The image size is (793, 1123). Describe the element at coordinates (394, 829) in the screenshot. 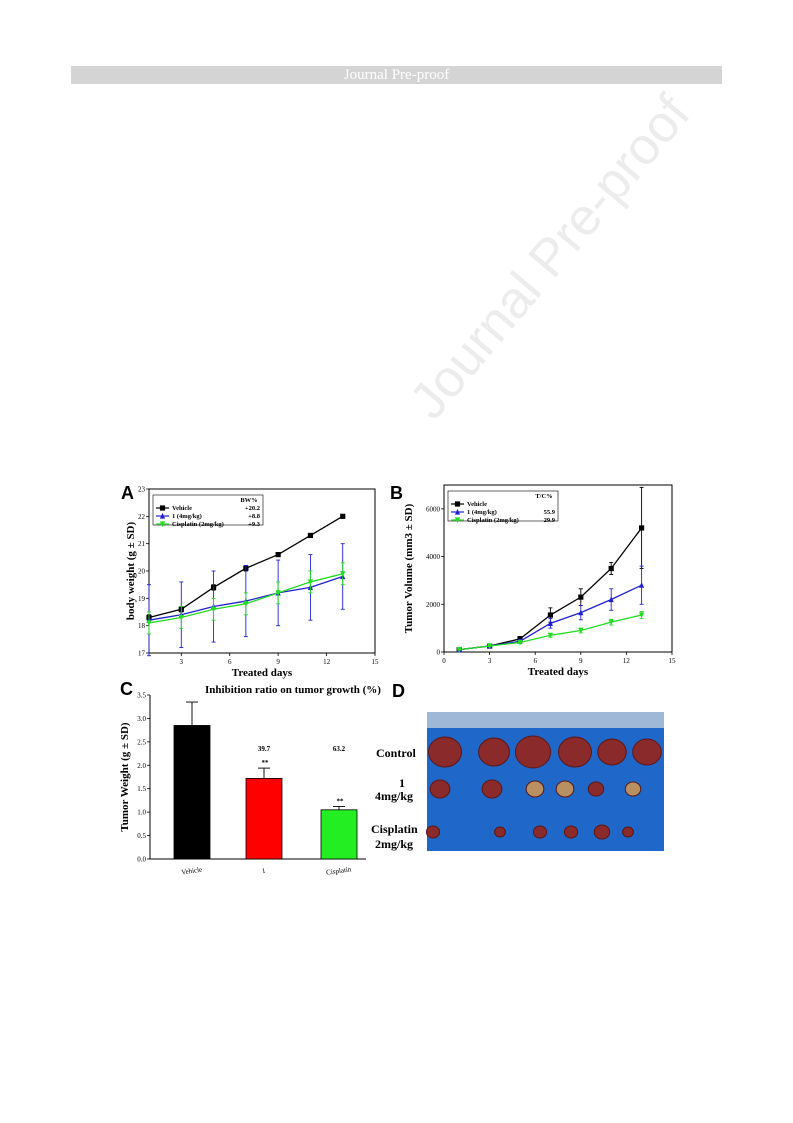

I see `photo-label-cisplatin: Cisplatin` at that location.